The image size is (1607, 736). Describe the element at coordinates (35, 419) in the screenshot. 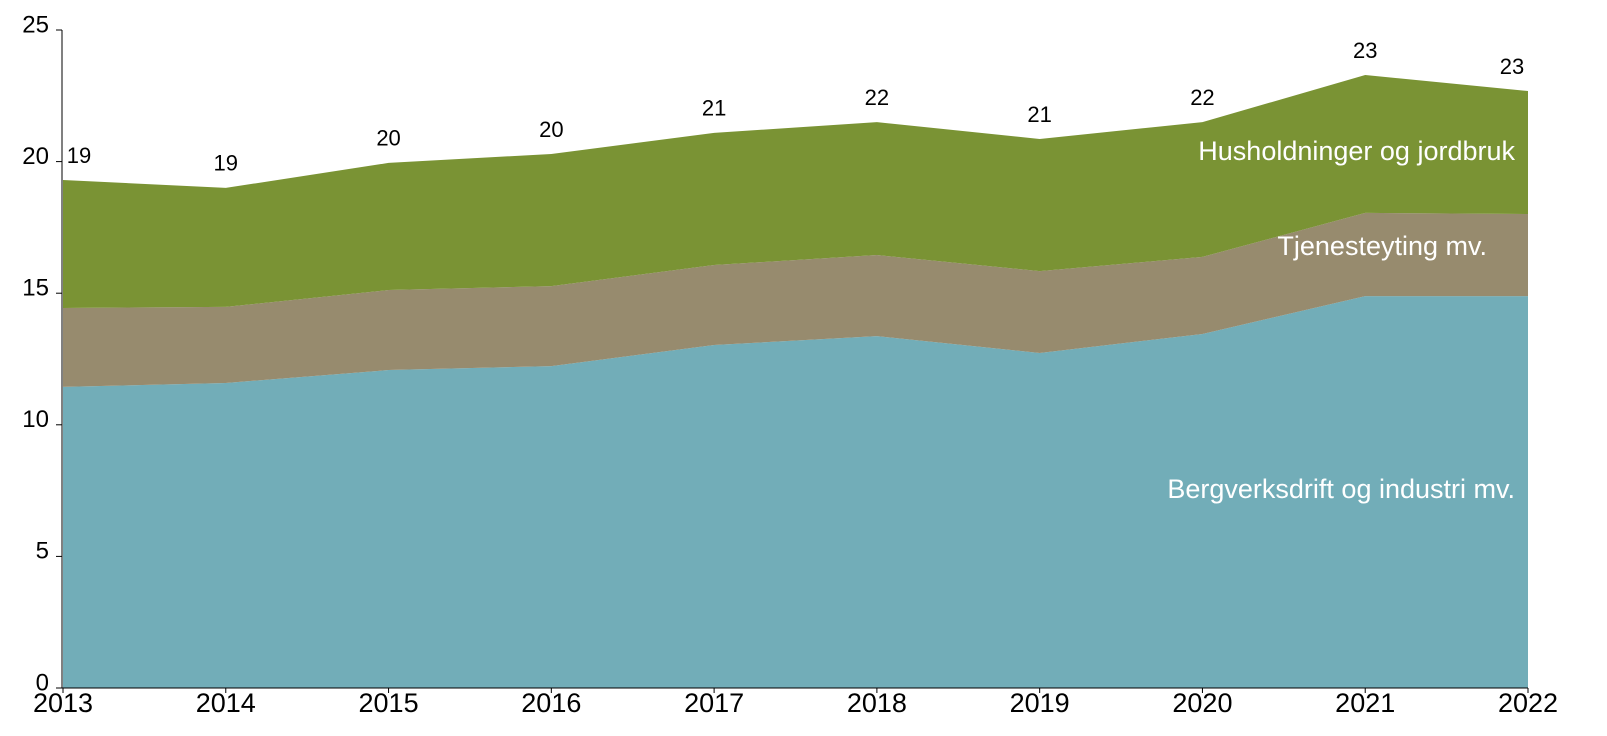

I see `y-tick-label: 10` at that location.